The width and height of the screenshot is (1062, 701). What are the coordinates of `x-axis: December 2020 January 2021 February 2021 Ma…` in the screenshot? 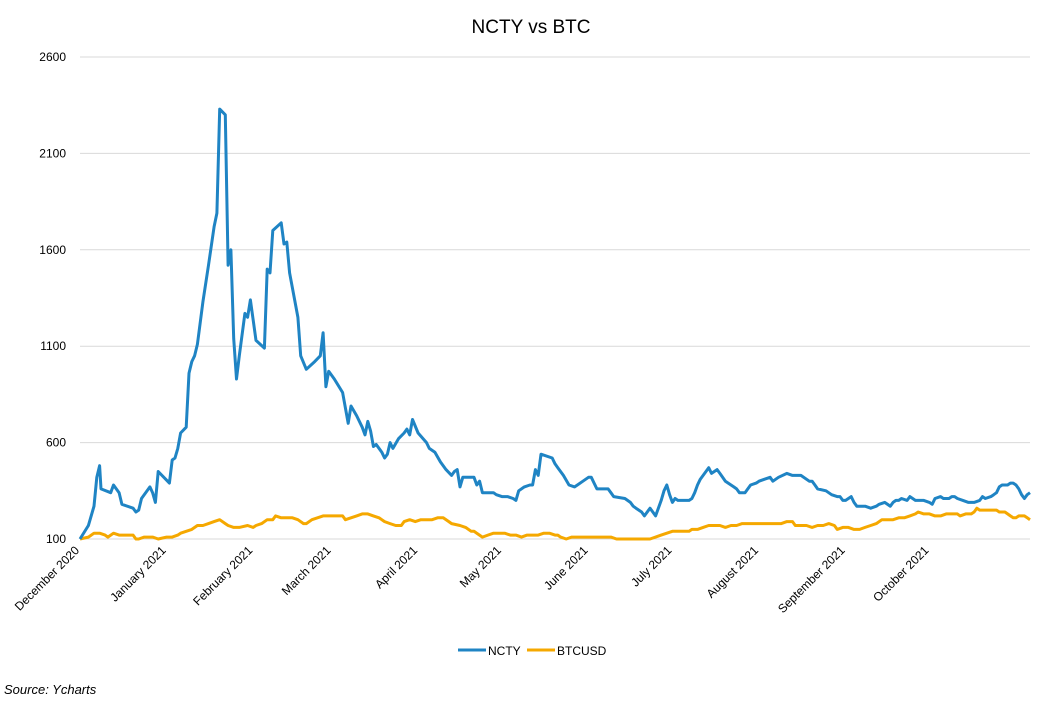 It's located at (472, 579).